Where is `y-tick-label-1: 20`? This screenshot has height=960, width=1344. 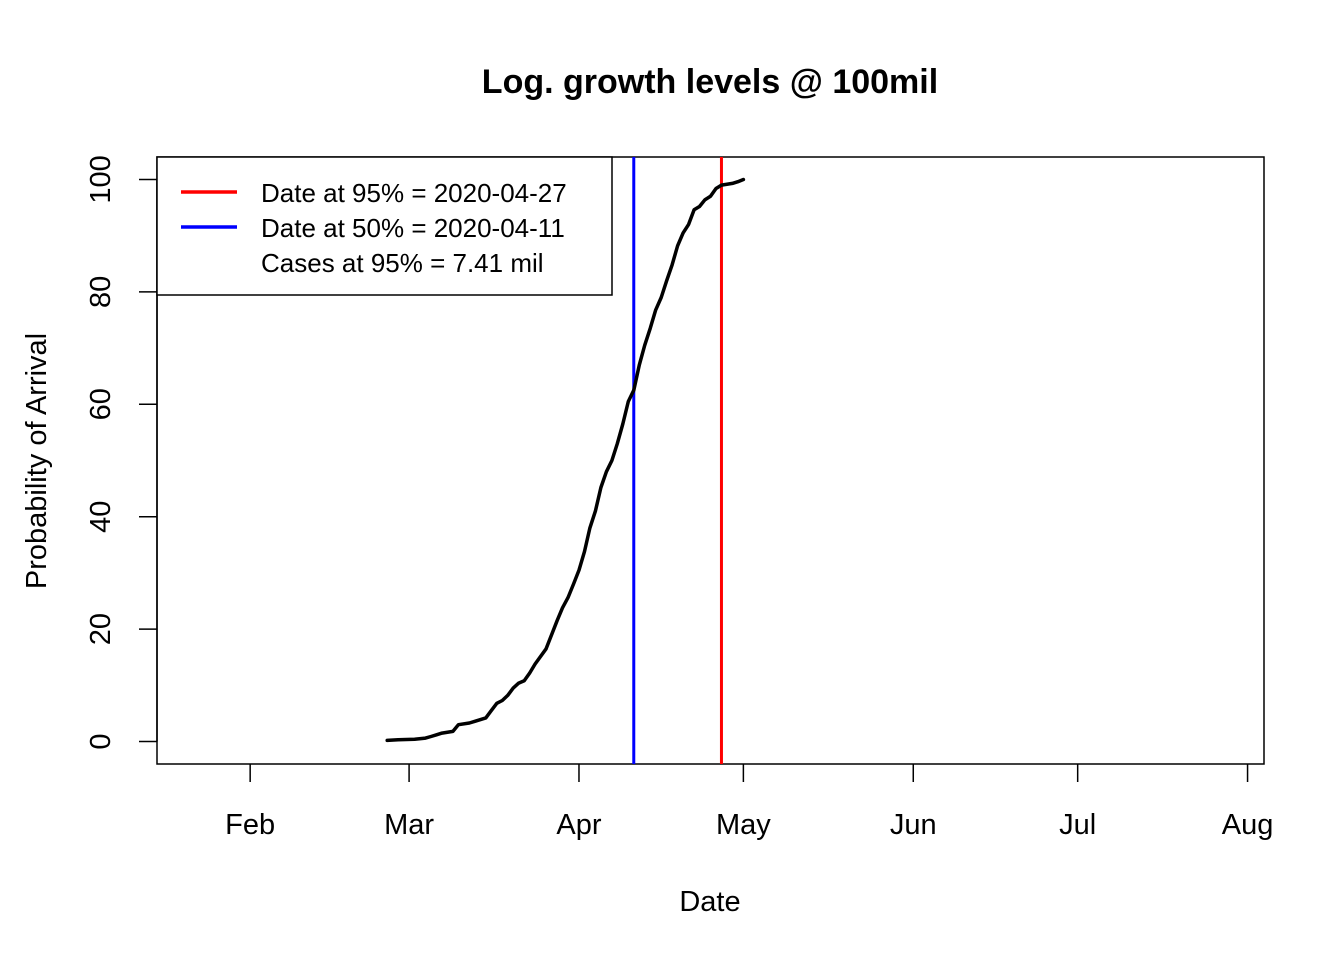
y-tick-label-1: 20 is located at coordinates (101, 629).